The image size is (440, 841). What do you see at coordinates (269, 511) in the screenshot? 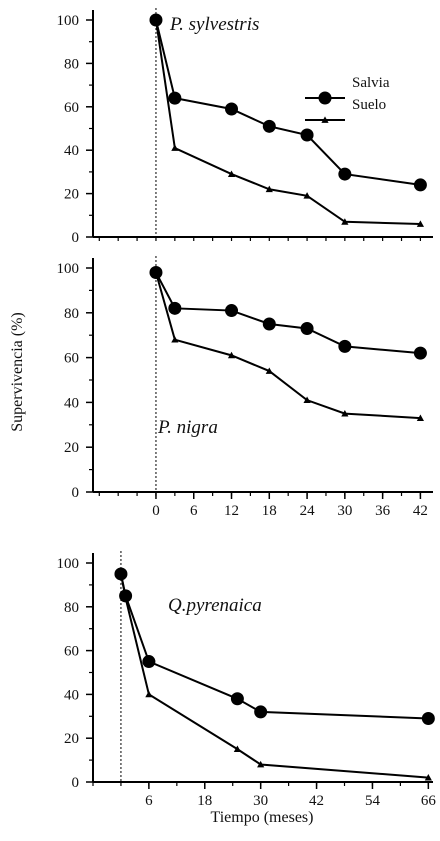
I see `p2-x-tick-label: 18` at bounding box center [269, 511].